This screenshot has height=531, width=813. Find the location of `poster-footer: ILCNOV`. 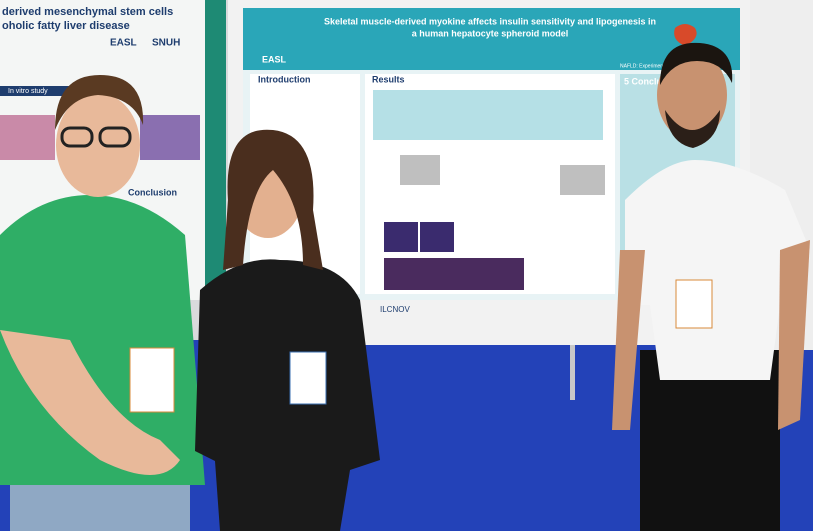

poster-footer: ILCNOV is located at coordinates (395, 309).